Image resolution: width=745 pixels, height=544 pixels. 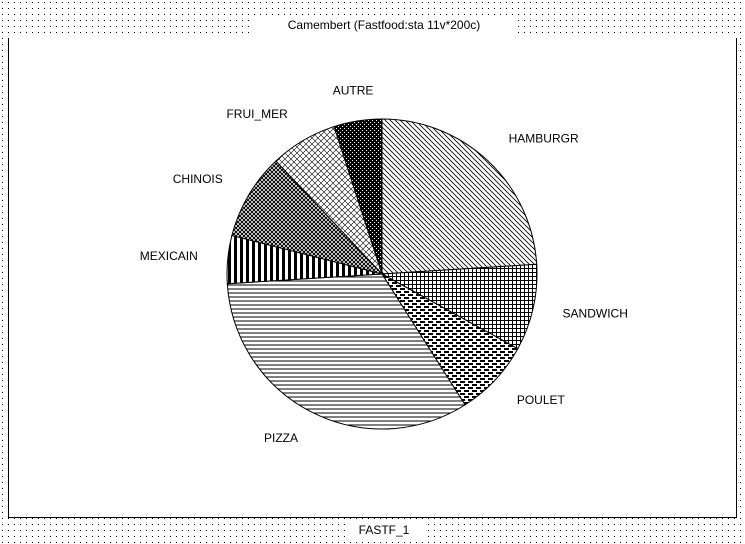 I want to click on slice-label: PIZZA, so click(x=281, y=438).